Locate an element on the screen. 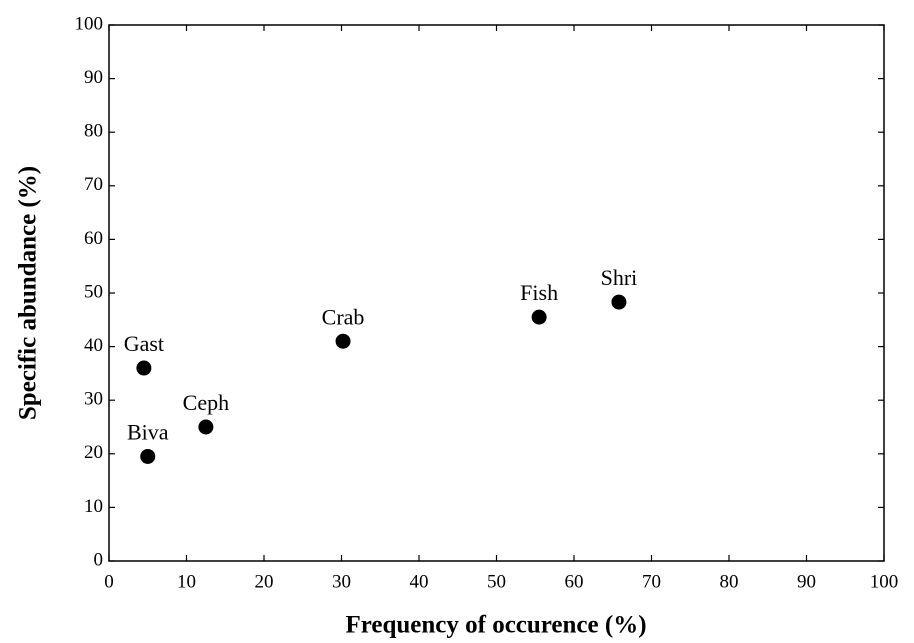 This screenshot has height=643, width=914. x-tick-label: 10 is located at coordinates (186, 581).